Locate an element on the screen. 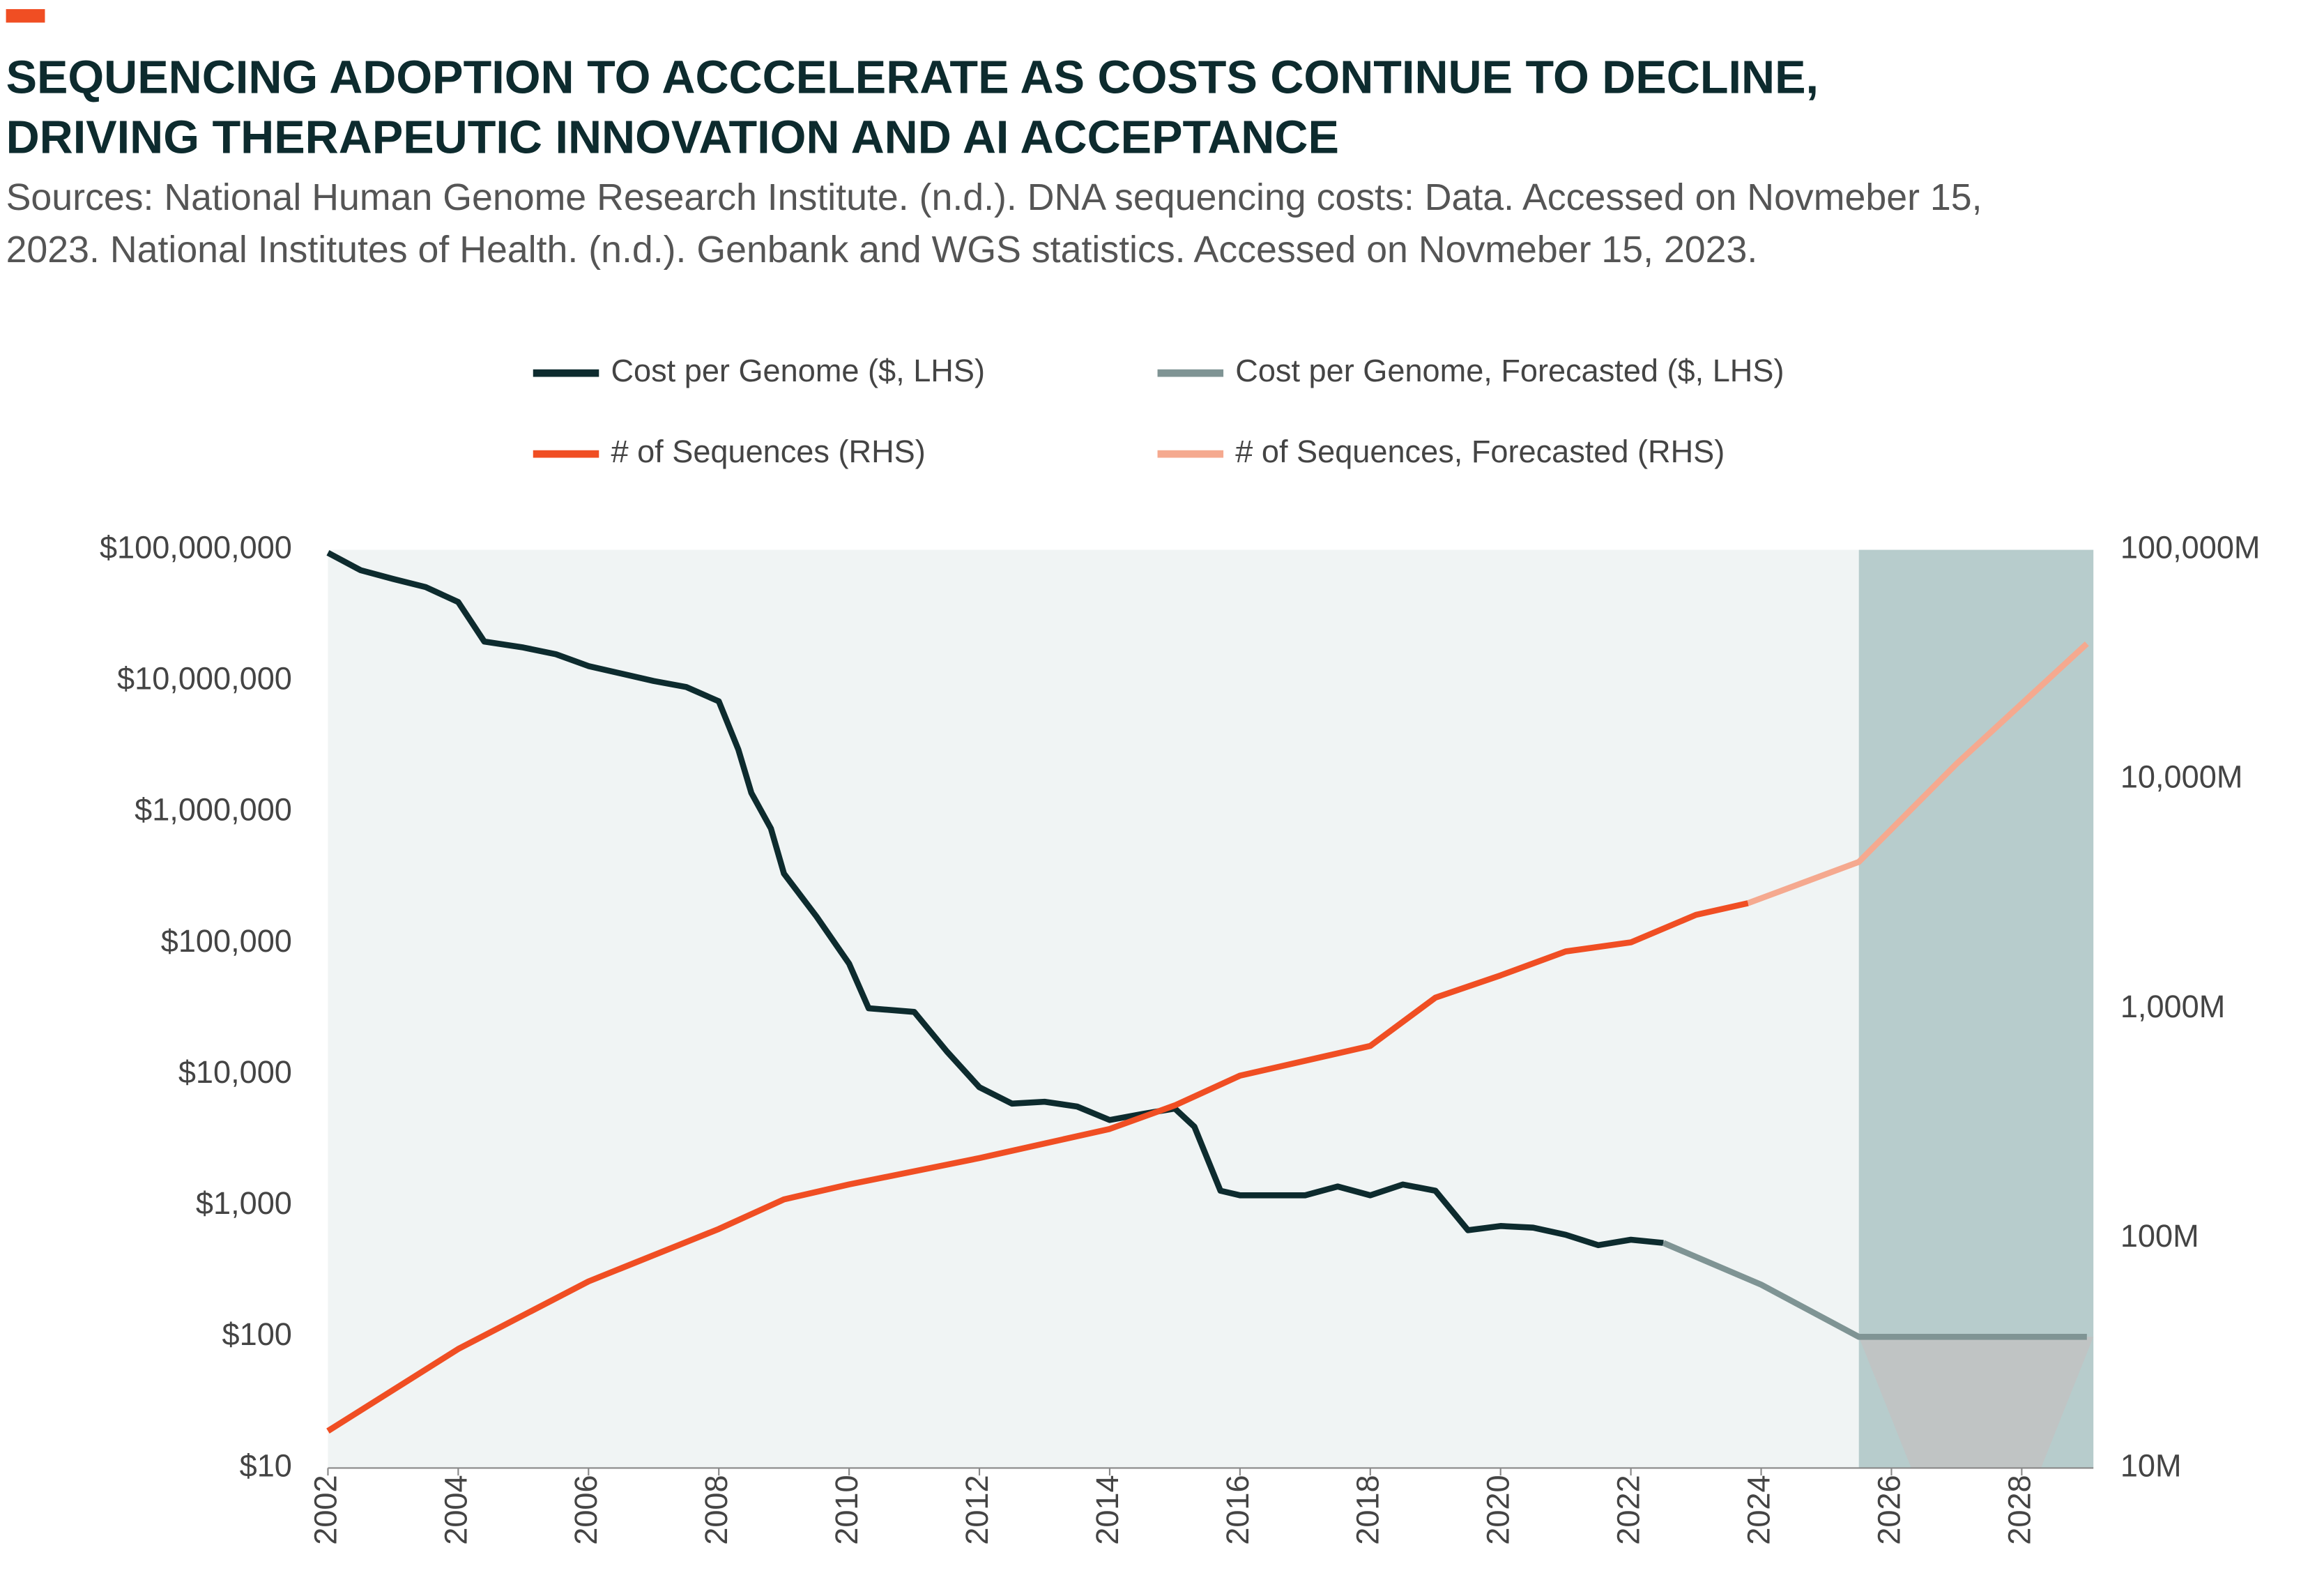 The height and width of the screenshot is (1573, 2324). x-tick-label: 2028 is located at coordinates (2019, 1509).